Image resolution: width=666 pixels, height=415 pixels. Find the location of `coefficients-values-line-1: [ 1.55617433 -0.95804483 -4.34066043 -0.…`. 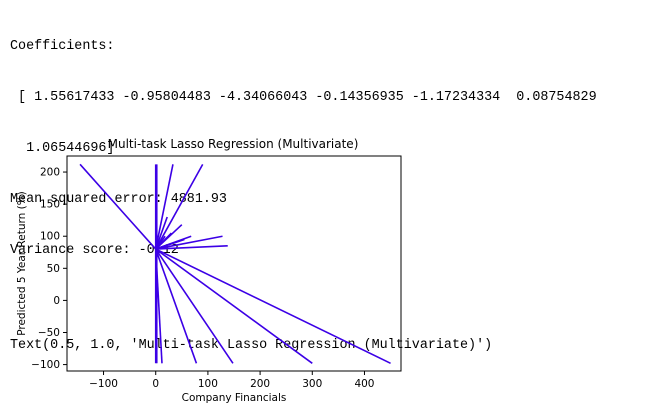

coefficients-values-line-1: [ 1.55617433 -0.95804483 -4.34066043 -0.… is located at coordinates (303, 97).